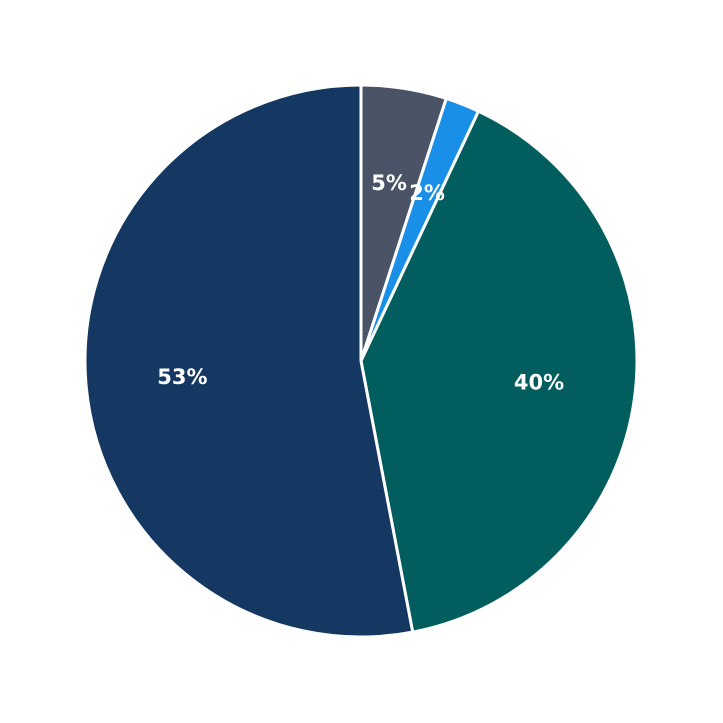 The image size is (723, 723). What do you see at coordinates (539, 382) in the screenshot?
I see `slice-label: 40%` at bounding box center [539, 382].